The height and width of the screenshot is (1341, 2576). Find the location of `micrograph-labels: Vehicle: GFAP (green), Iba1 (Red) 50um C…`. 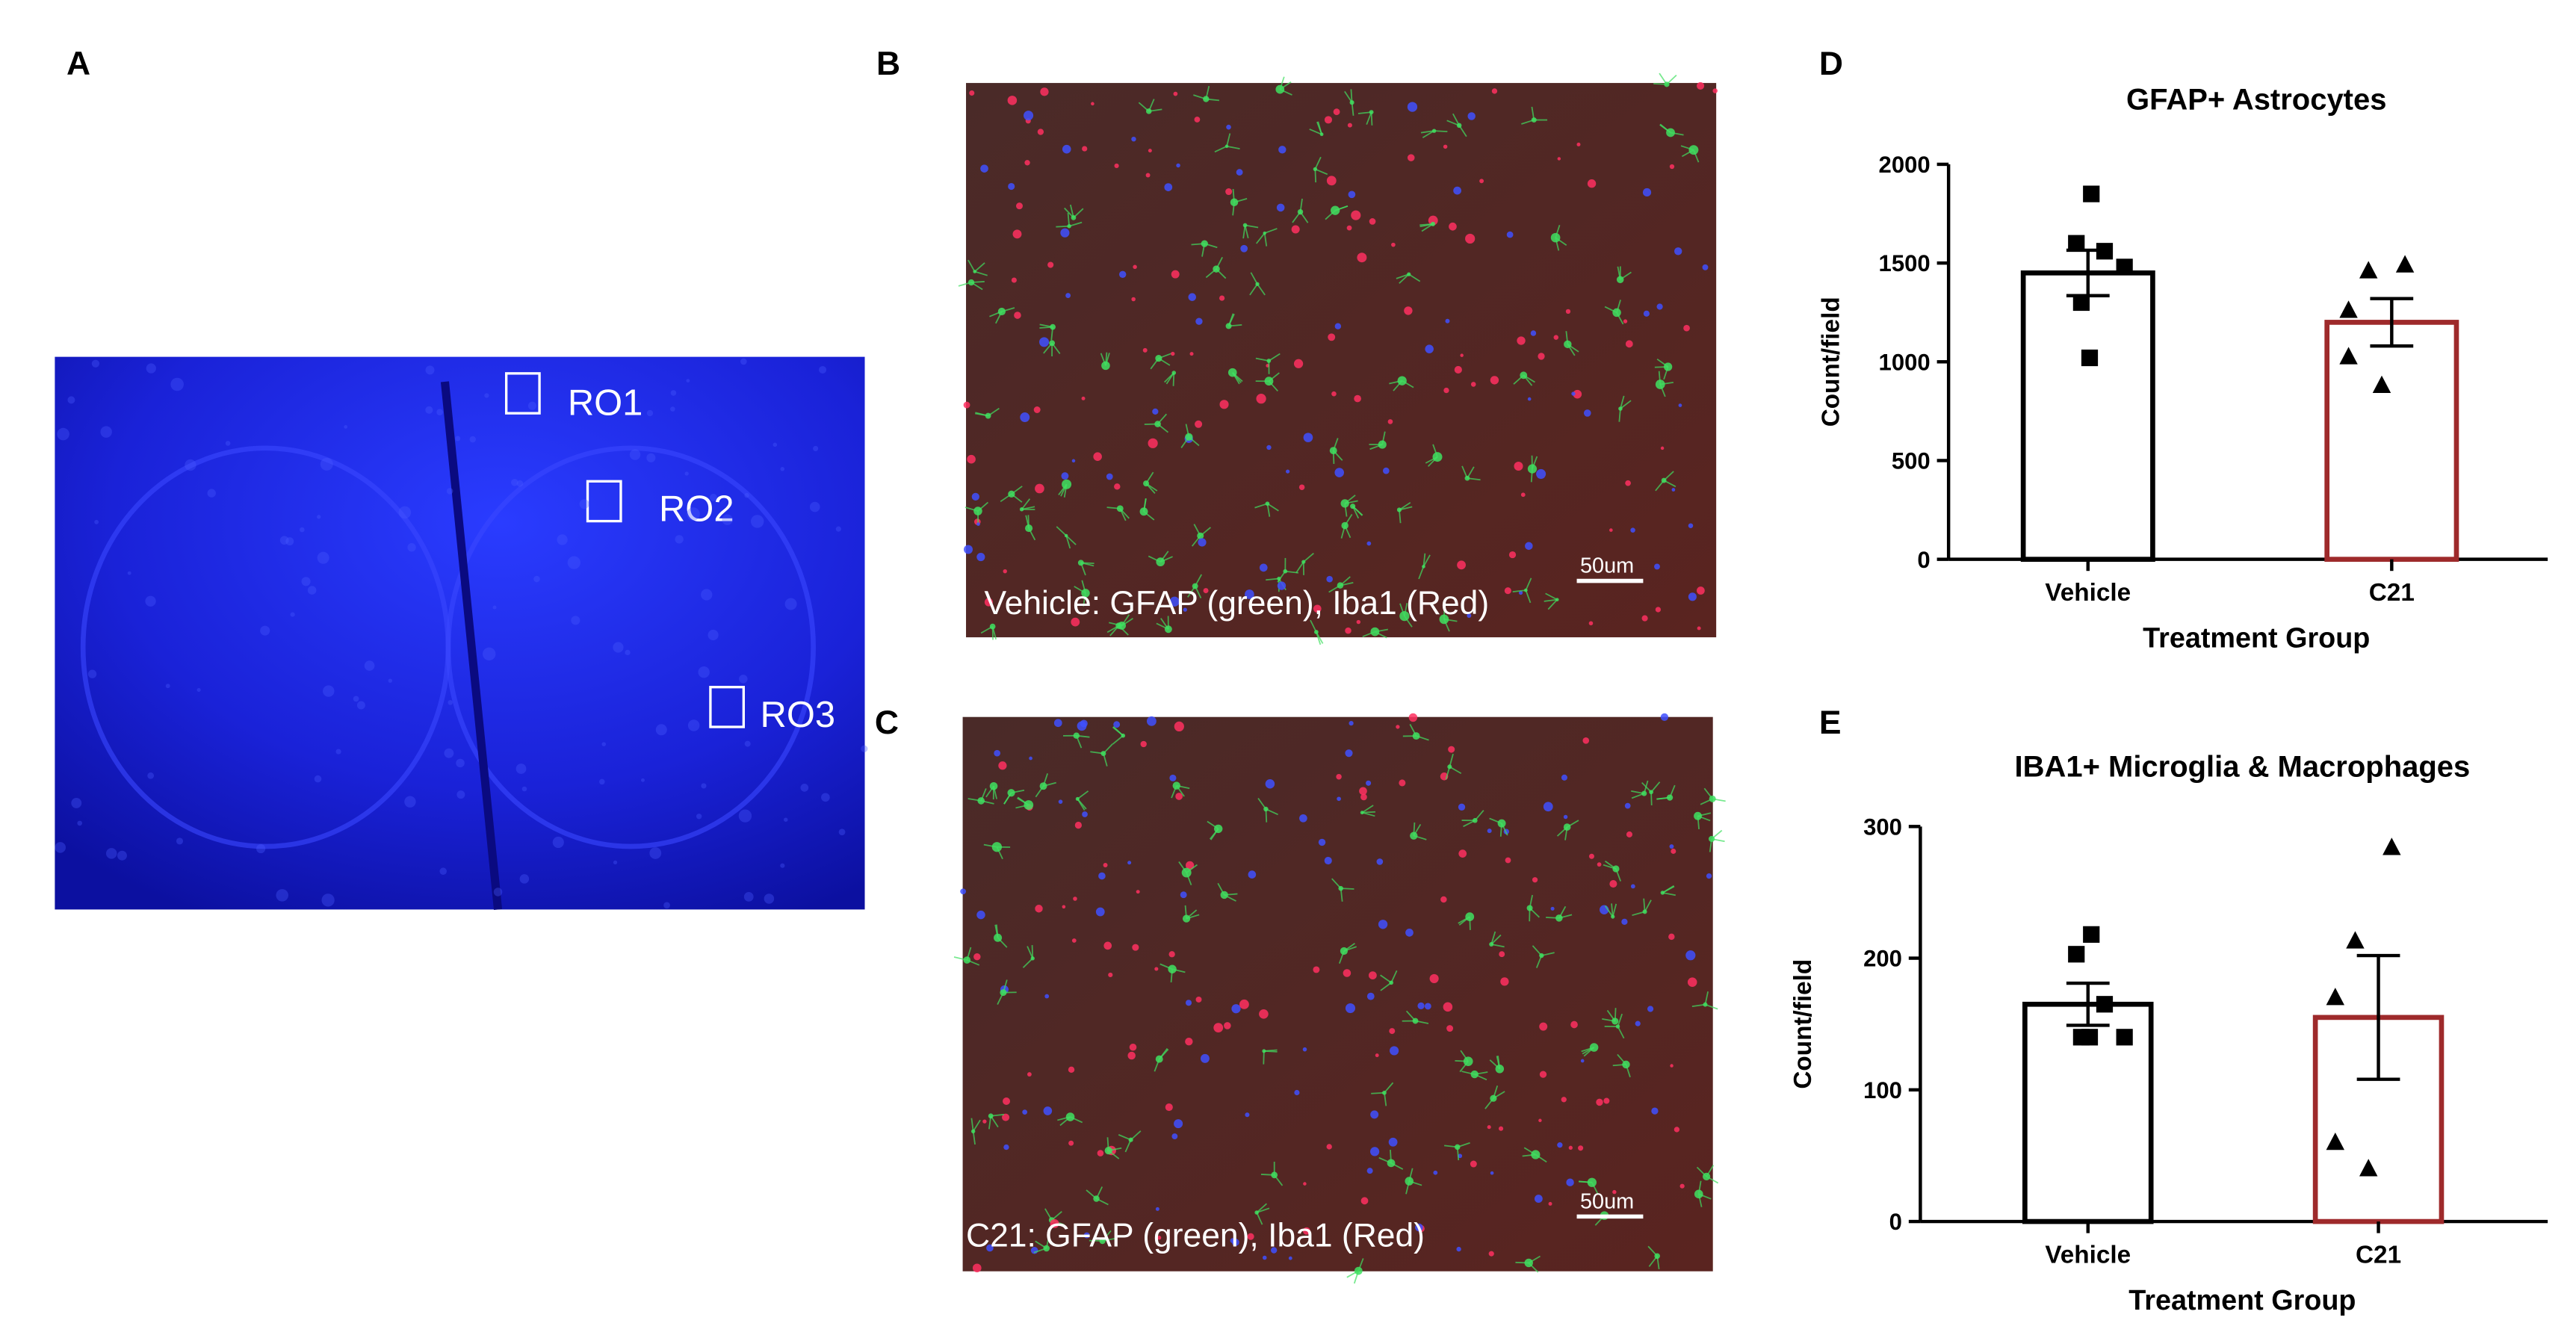

micrograph-labels: Vehicle: GFAP (green), Iba1 (Red) 50um C… is located at coordinates (1305, 904).